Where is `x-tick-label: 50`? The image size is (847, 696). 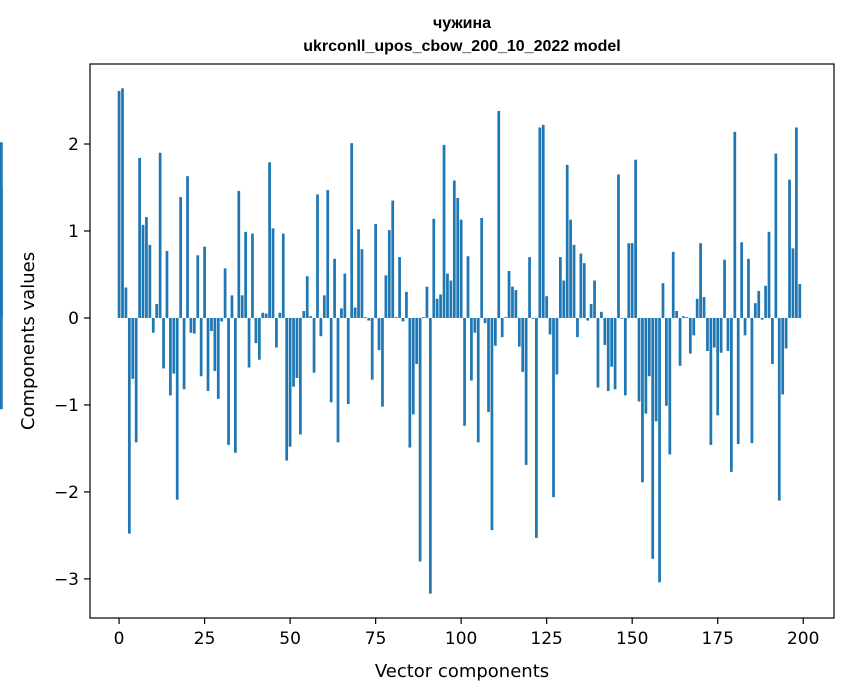 x-tick-label: 50 is located at coordinates (290, 639).